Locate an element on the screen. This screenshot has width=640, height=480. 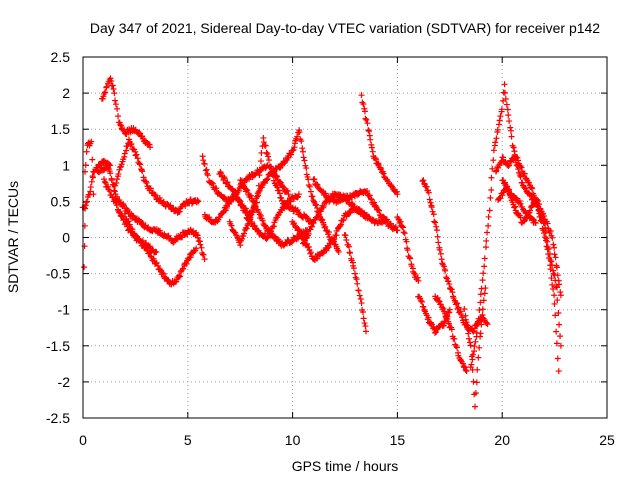
y-tick-label: 0 is located at coordinates (66, 238).